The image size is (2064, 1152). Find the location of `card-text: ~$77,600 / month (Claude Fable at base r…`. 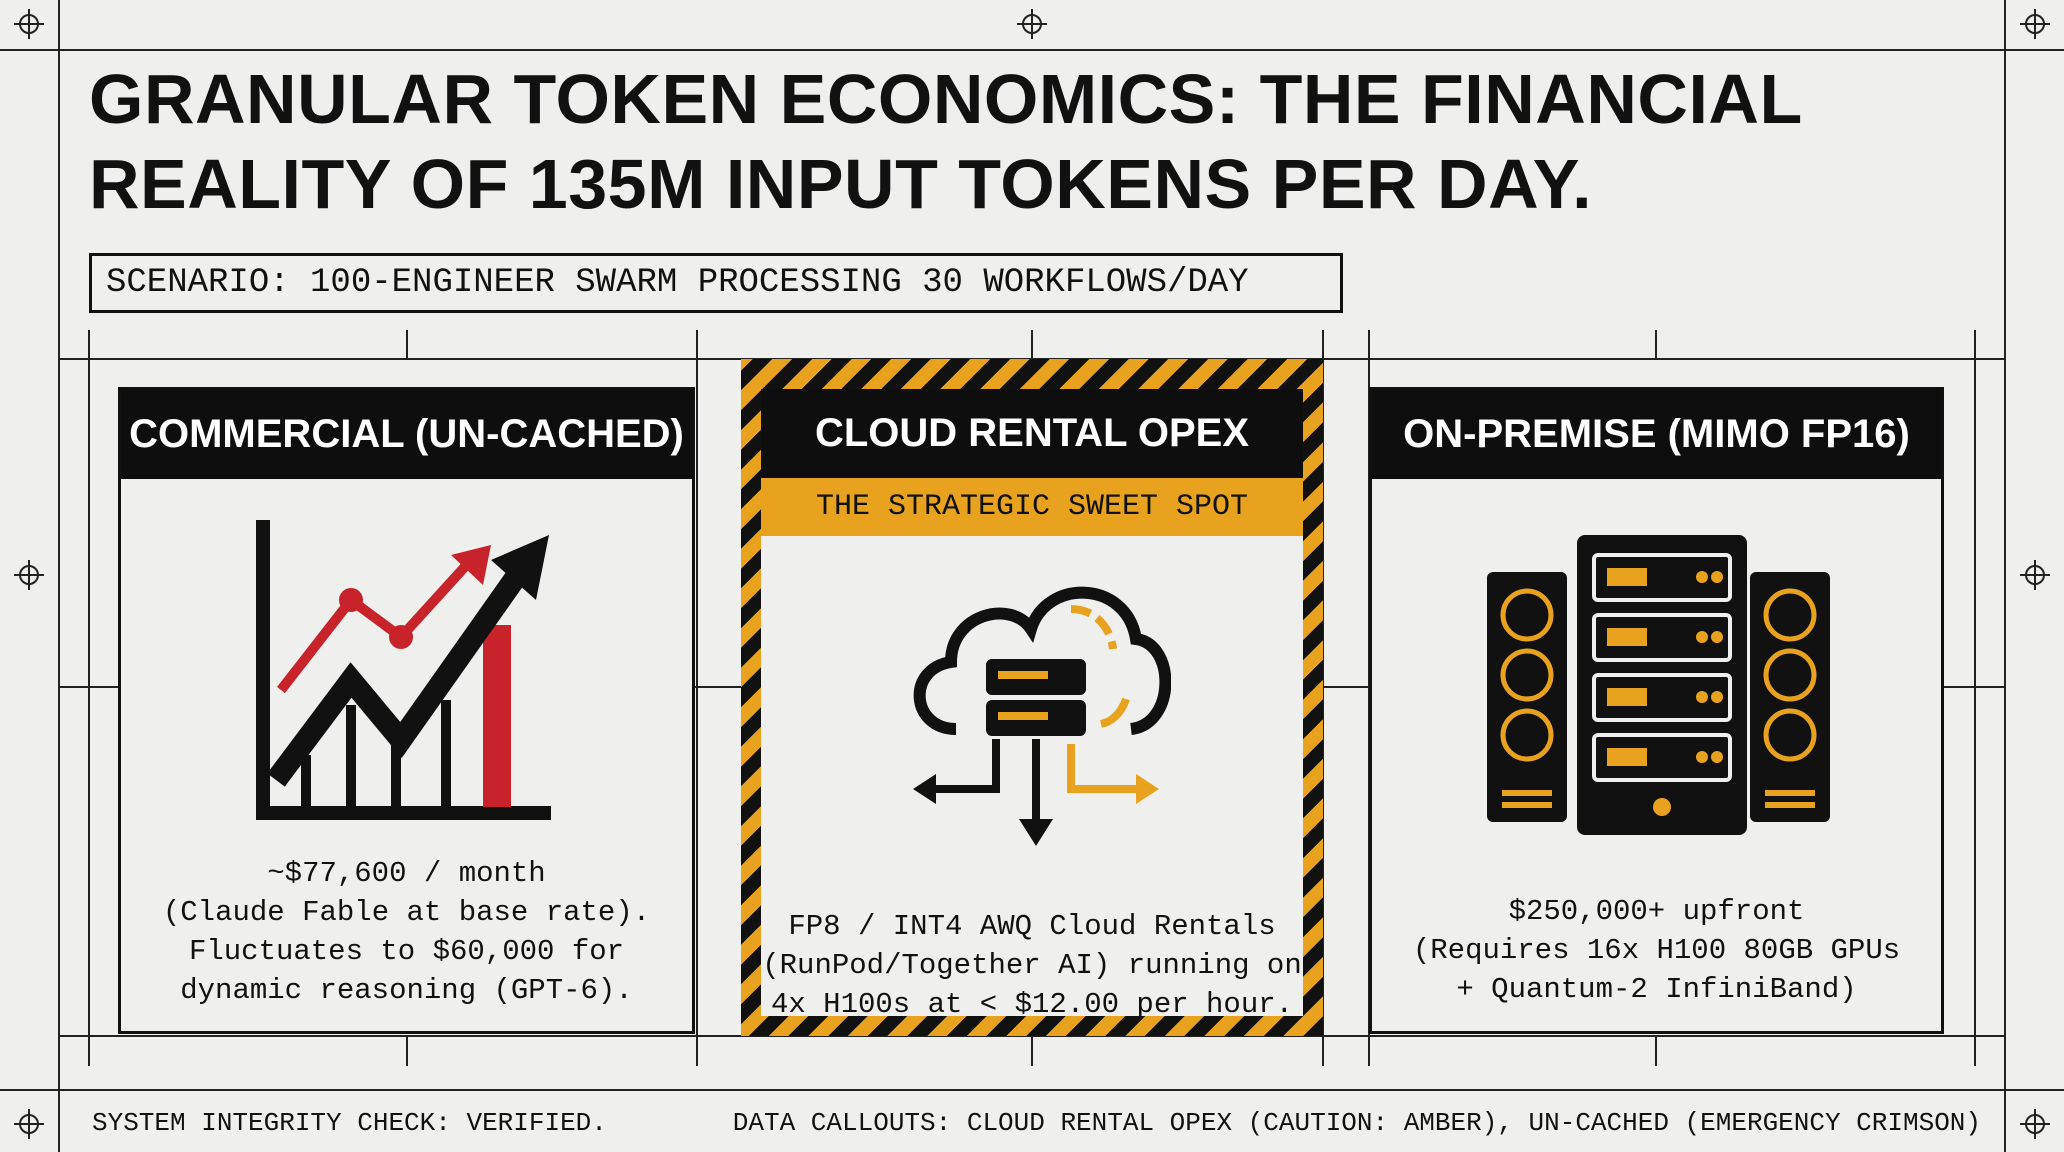

card-text: ~$77,600 / month (Claude Fable at base r… is located at coordinates (406, 932).